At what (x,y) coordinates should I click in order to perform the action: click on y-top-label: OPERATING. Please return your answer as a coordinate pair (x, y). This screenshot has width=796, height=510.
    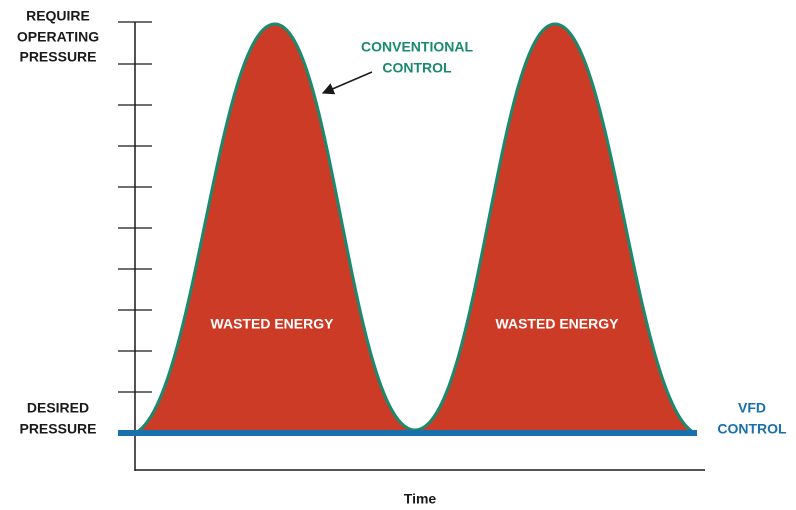
    Looking at the image, I should click on (58, 37).